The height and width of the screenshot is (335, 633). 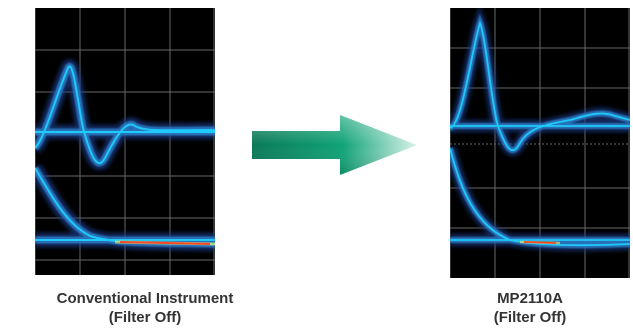 What do you see at coordinates (530, 298) in the screenshot?
I see `right-caption-line1: MP2110A` at bounding box center [530, 298].